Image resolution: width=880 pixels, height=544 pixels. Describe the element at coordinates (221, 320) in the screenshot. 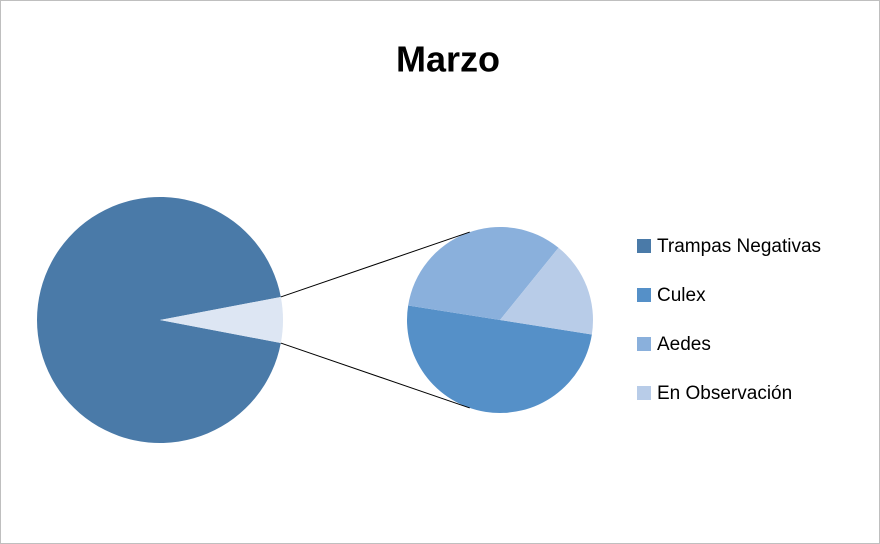

I see `other-slice` at that location.